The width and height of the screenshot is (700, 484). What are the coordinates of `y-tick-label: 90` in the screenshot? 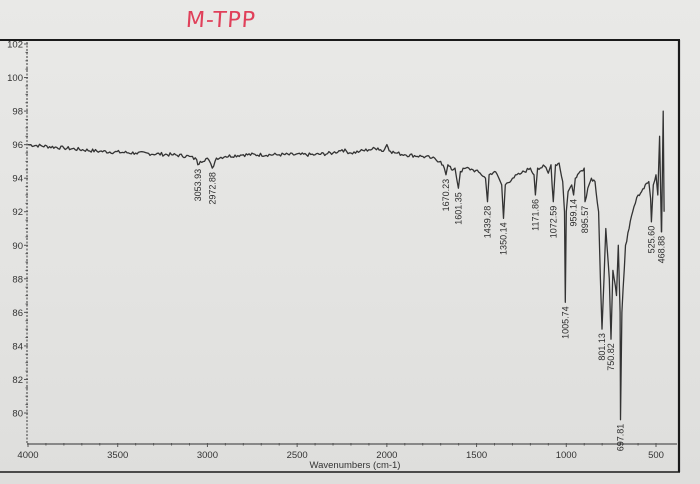 It's located at (17, 246).